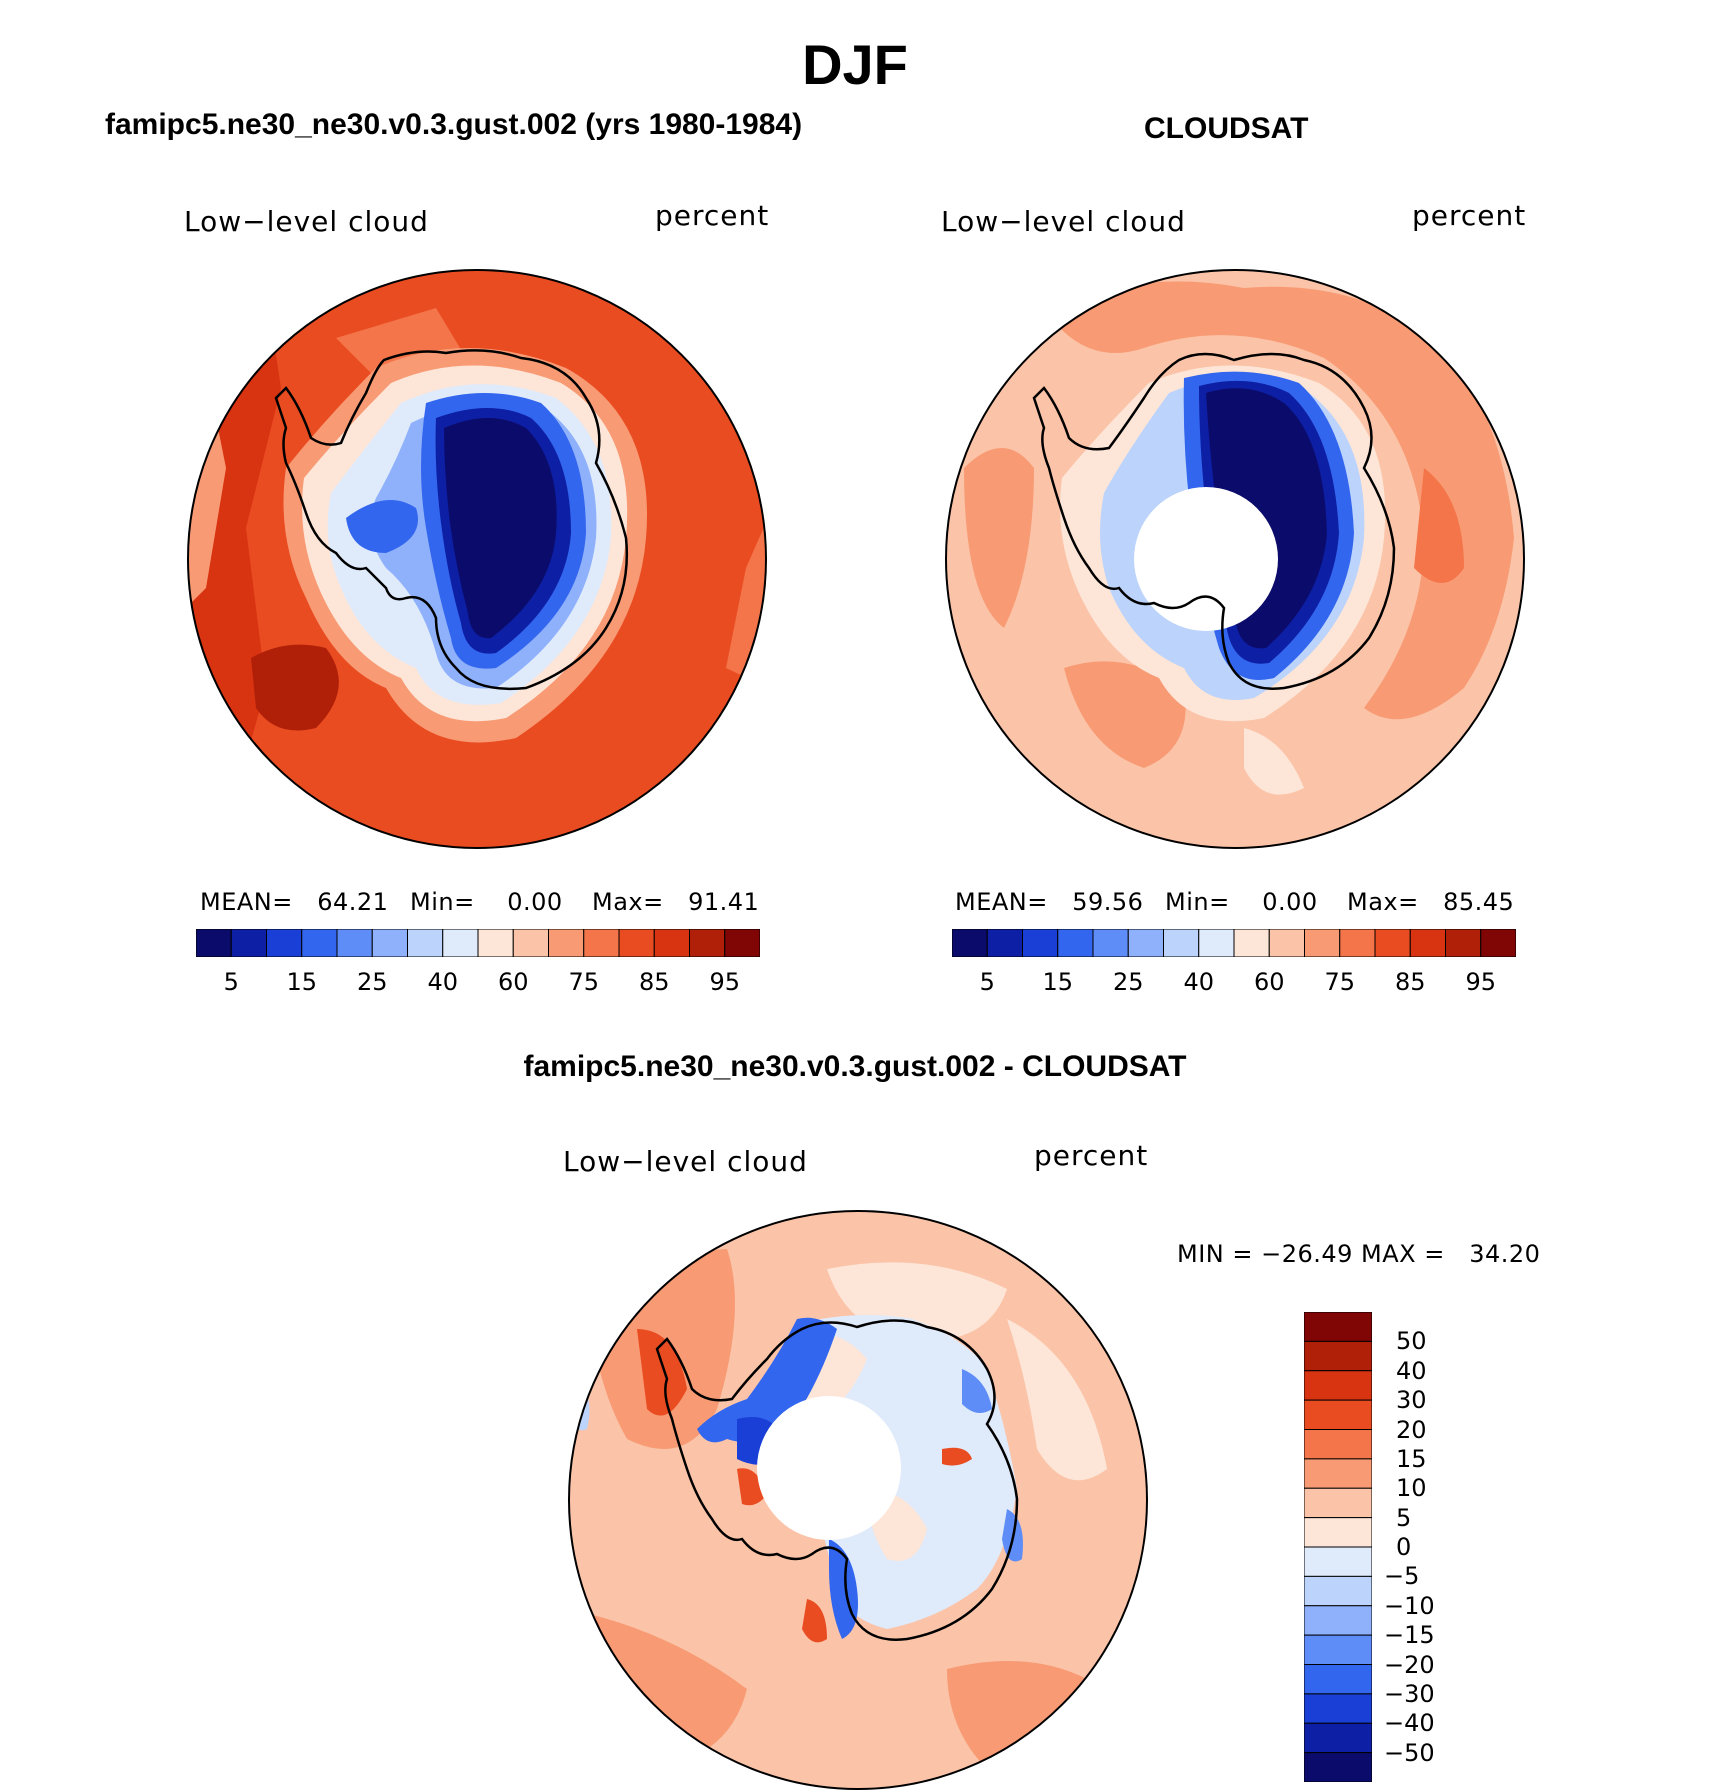 The height and width of the screenshot is (1791, 1710). What do you see at coordinates (1431, 902) in the screenshot?
I see `obs-max-stat: Max= 85.45` at bounding box center [1431, 902].